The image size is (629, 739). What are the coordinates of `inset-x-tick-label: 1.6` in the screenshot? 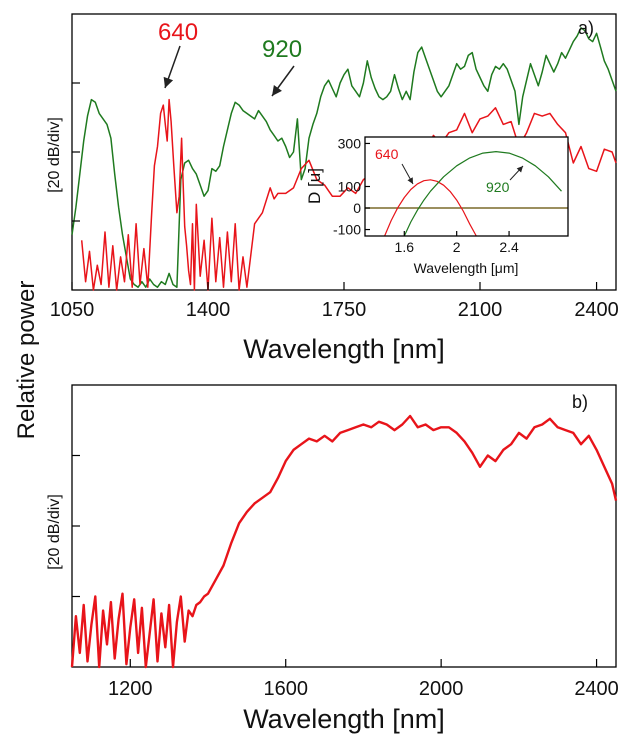 It's located at (405, 247).